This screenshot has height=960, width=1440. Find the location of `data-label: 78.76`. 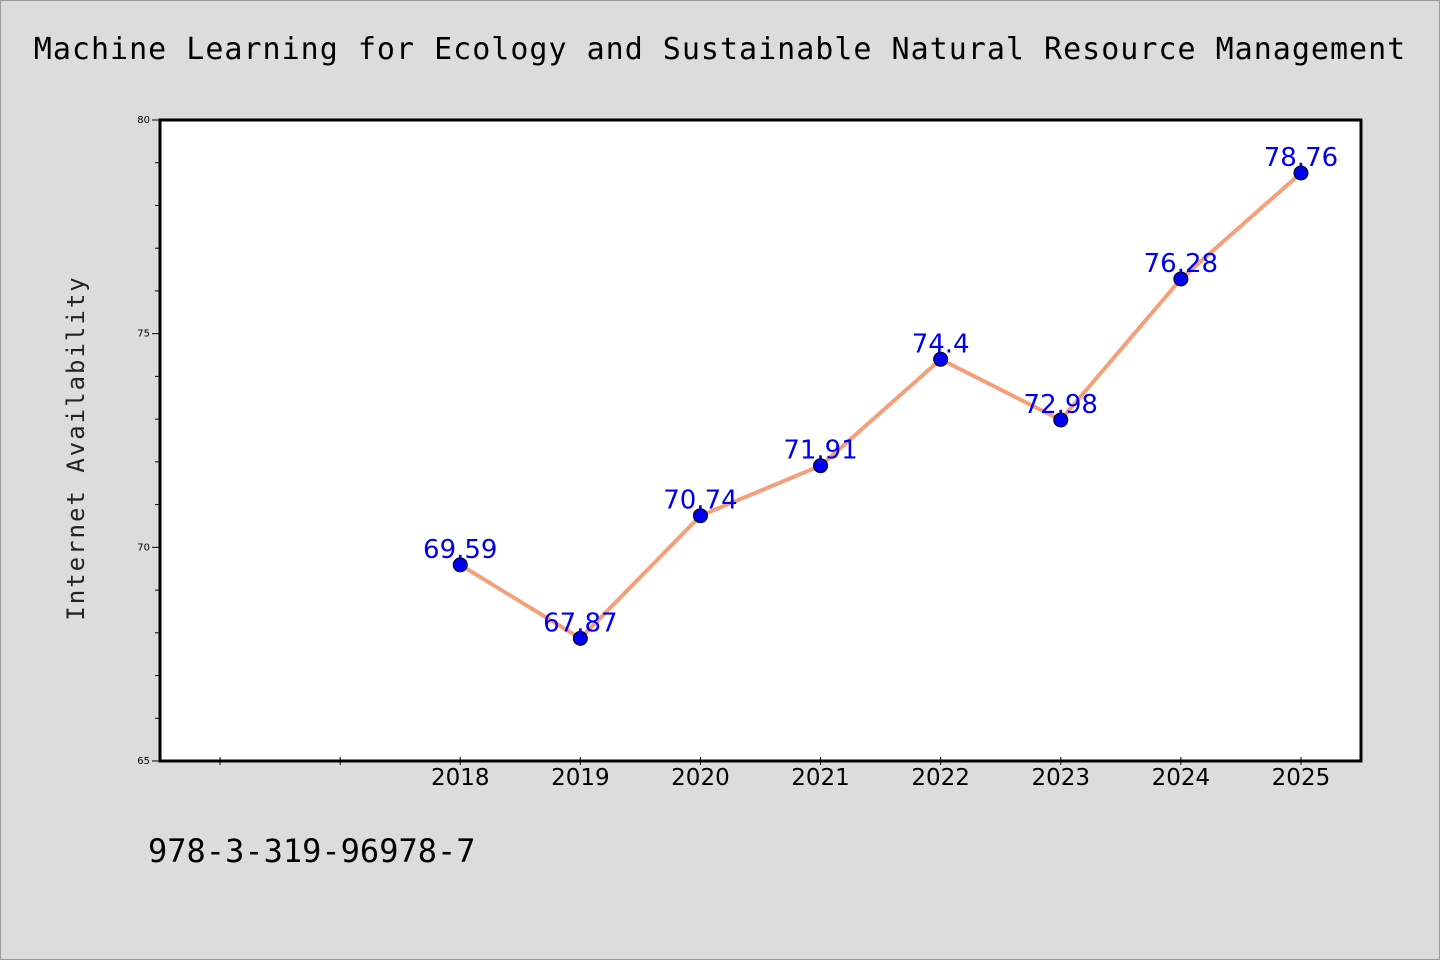

data-label: 78.76 is located at coordinates (1301, 158).